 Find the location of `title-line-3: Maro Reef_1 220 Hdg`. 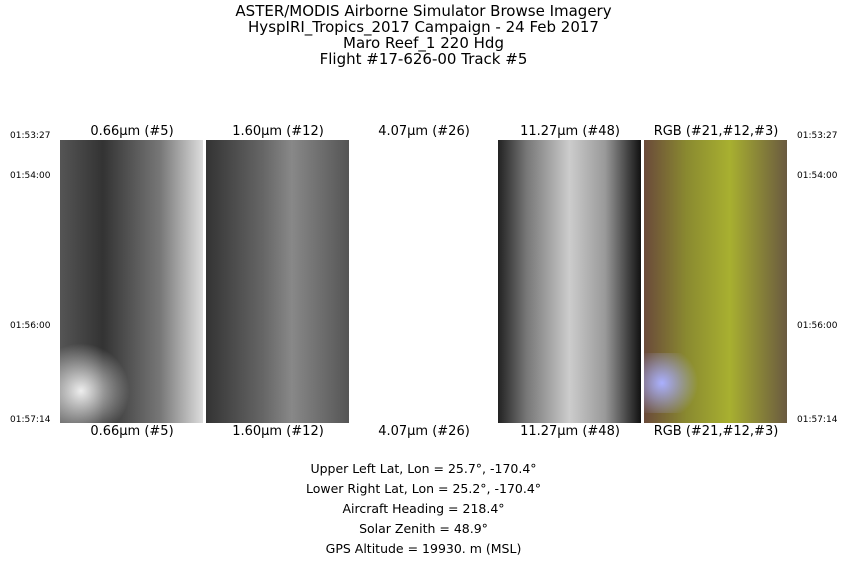

title-line-3: Maro Reef_1 220 Hdg is located at coordinates (423, 43).